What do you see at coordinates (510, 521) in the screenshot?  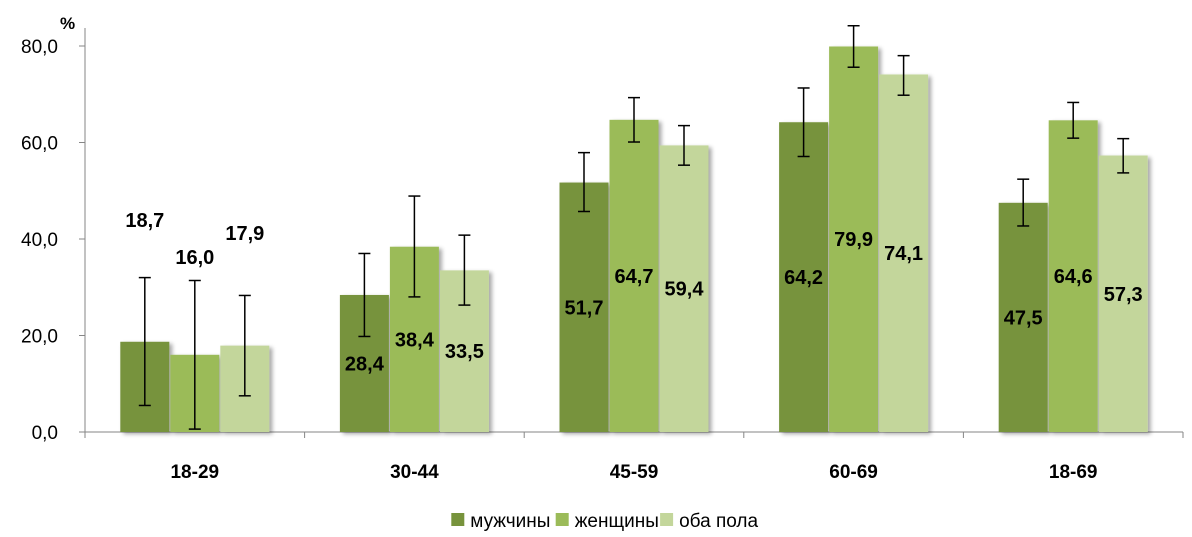 I see `legend-label: мужчины` at bounding box center [510, 521].